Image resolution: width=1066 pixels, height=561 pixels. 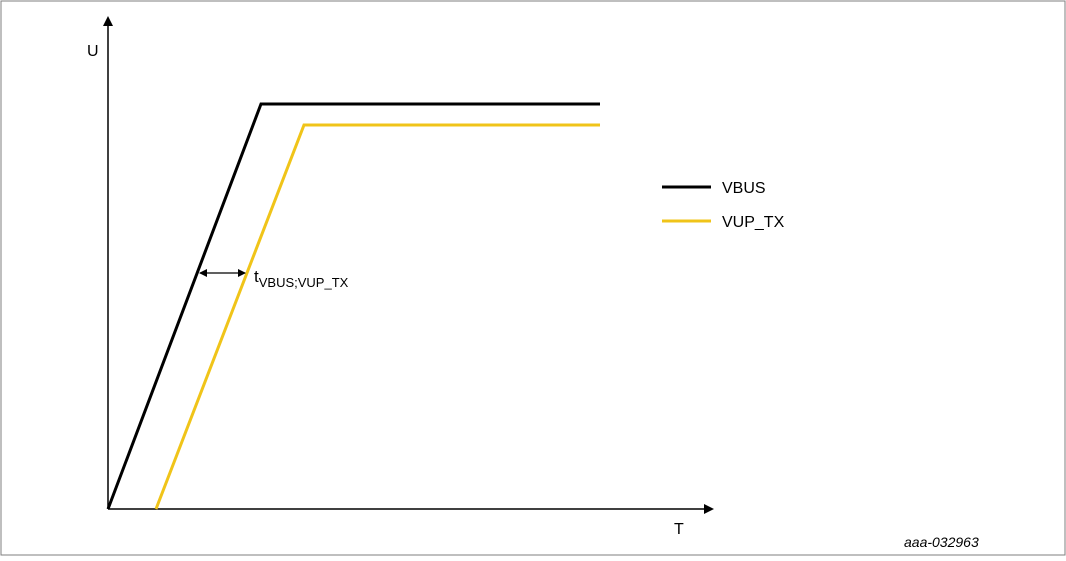 I want to click on legend: VBUS VUP_TX, so click(x=723, y=205).